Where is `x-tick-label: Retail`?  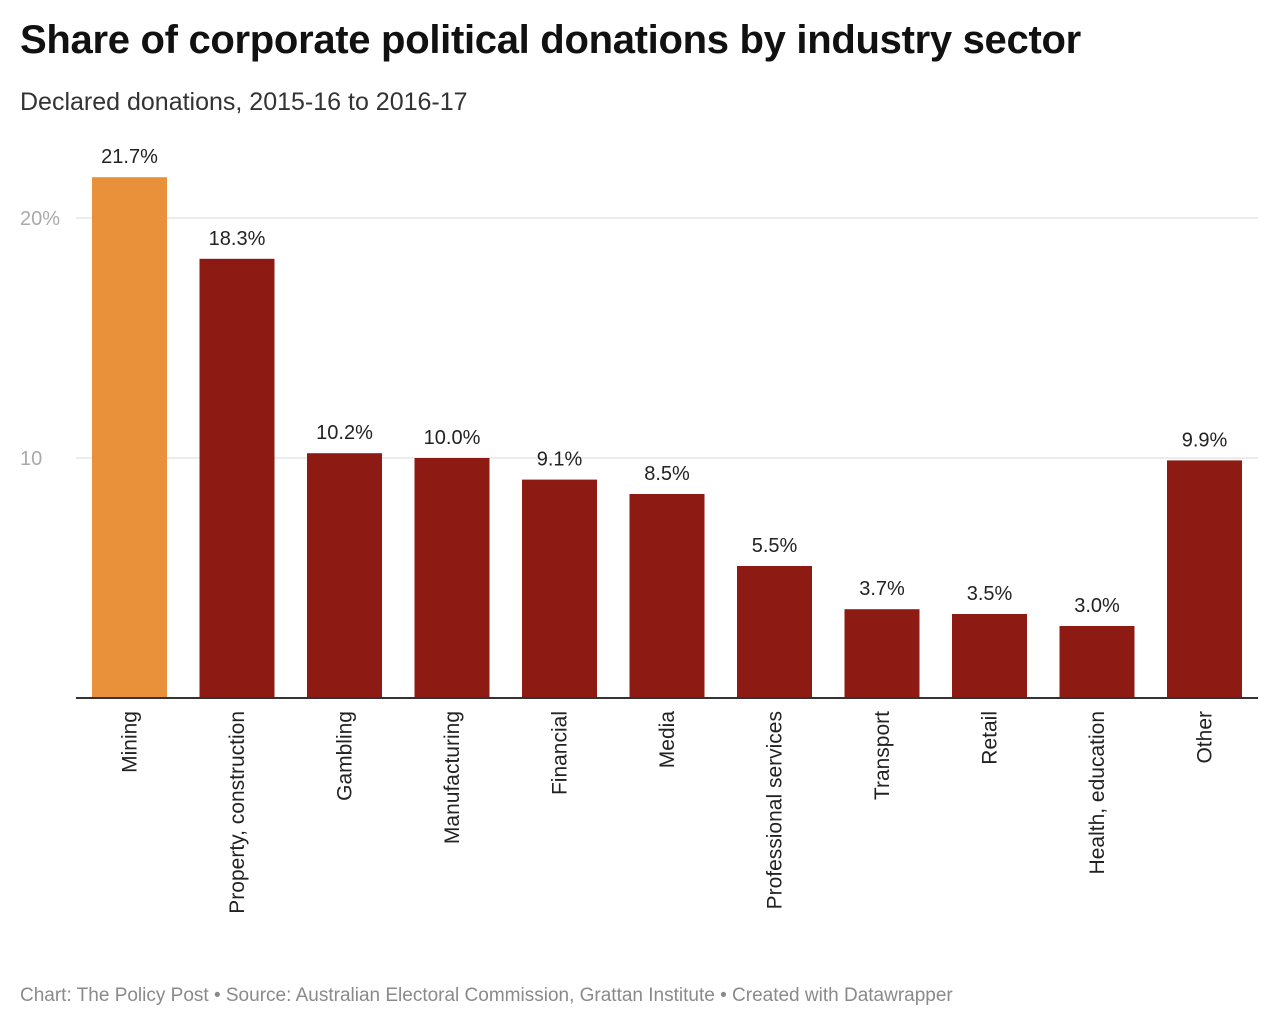 x-tick-label: Retail is located at coordinates (990, 738).